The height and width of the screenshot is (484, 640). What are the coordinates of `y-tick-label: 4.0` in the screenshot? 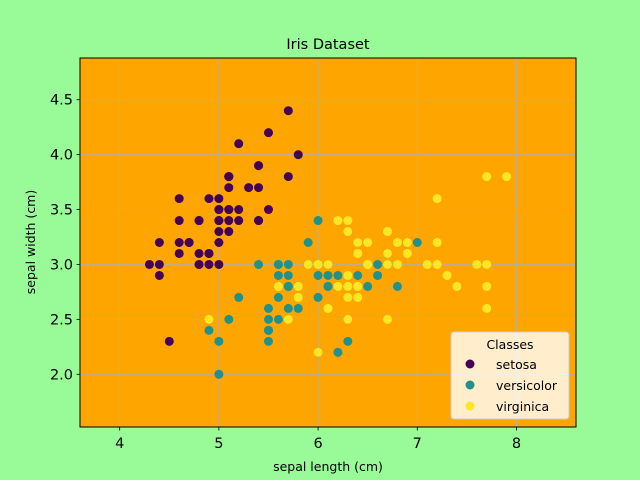 It's located at (61, 156).